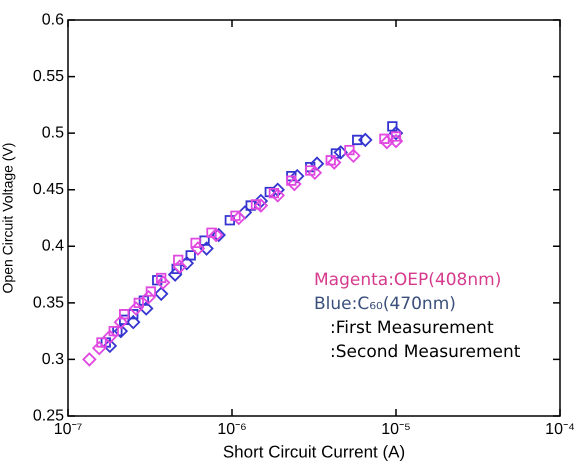 This screenshot has width=588, height=463. What do you see at coordinates (53, 359) in the screenshot?
I see `y-tick-label: 0.3` at bounding box center [53, 359].